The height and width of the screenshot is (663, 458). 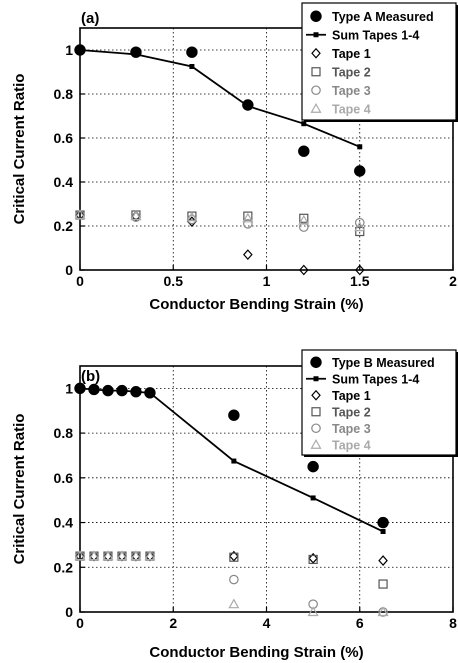 I want to click on y-tick-label: 0, so click(x=69, y=612).